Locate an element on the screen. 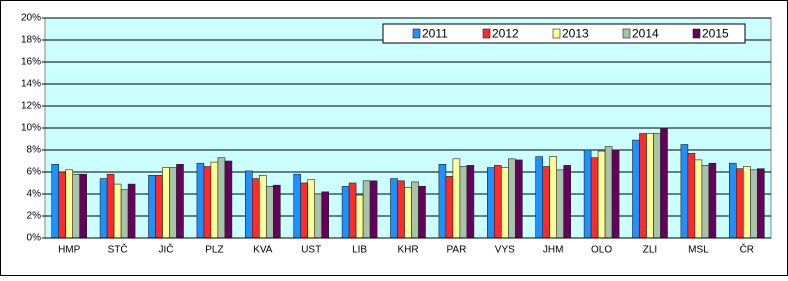 This screenshot has height=281, width=788. x-tick-label: VYS is located at coordinates (505, 250).